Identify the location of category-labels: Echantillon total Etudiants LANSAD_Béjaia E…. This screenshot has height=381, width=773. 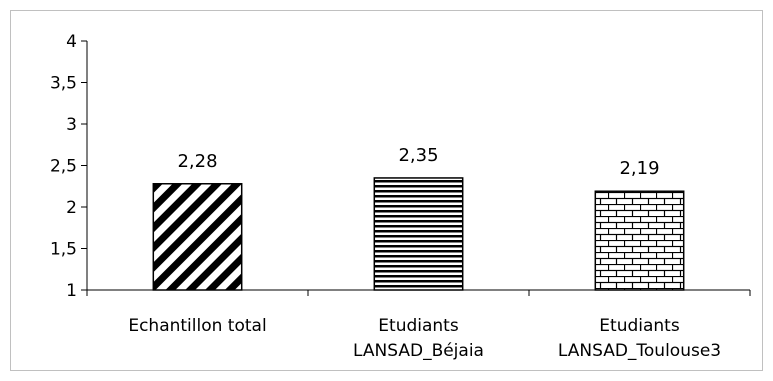
(424, 338).